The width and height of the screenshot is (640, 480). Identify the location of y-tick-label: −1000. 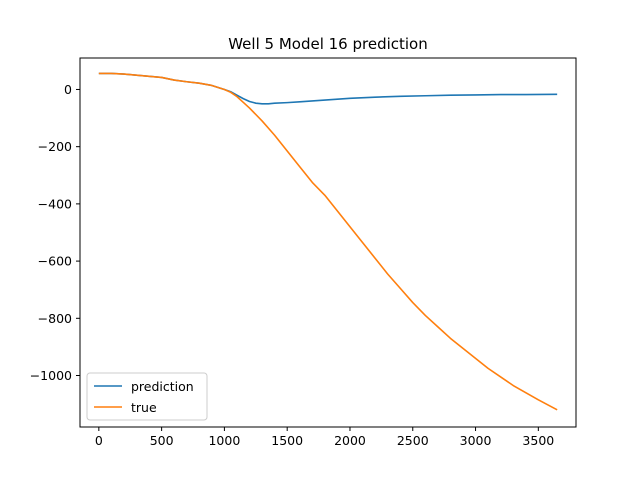
(51, 375).